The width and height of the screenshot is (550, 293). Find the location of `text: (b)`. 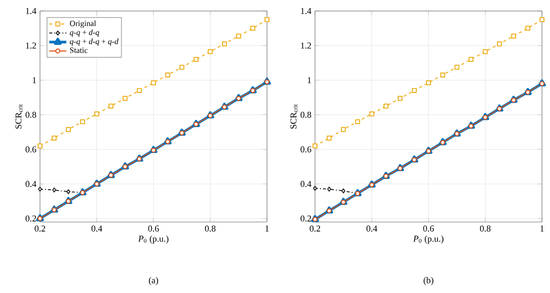

text: (b) is located at coordinates (429, 281).